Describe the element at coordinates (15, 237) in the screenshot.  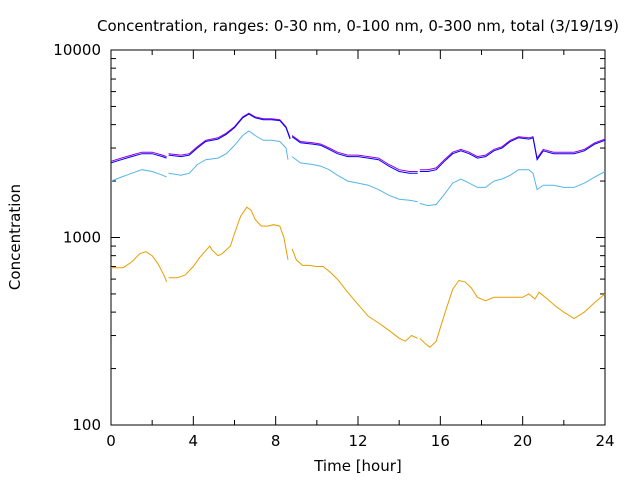
I see `y-axis-label: Concentration` at that location.